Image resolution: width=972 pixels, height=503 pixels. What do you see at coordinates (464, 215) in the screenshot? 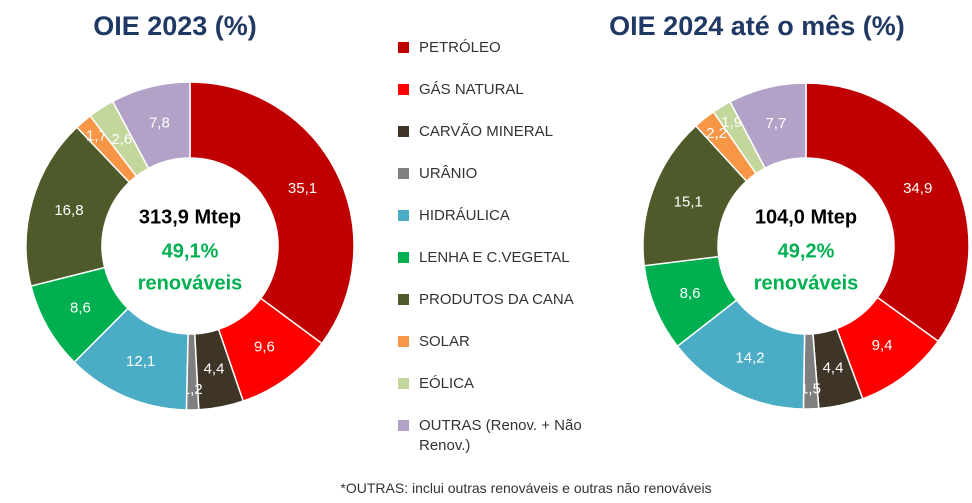
I see `legend-label: HIDRÁULICA` at bounding box center [464, 215].